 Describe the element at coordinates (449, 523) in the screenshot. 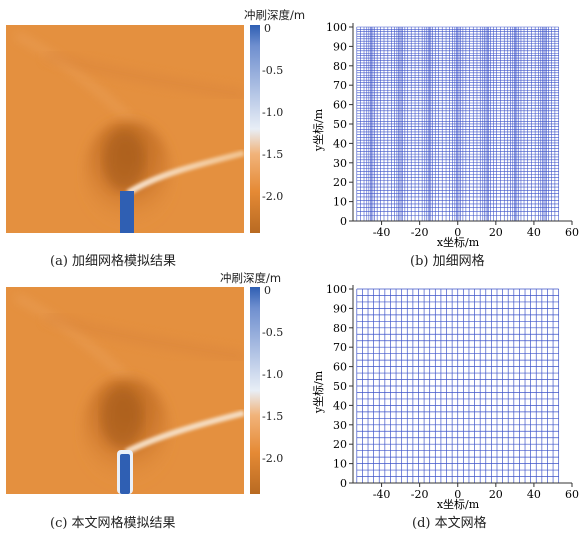

I see `caption-d: (d) 本文网格` at that location.